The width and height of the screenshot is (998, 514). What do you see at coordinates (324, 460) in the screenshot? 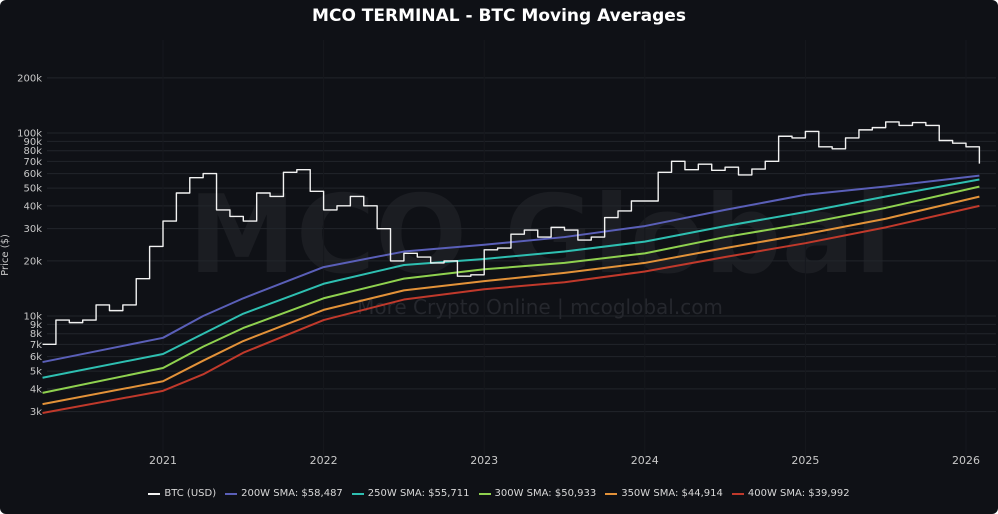
I see `x-tick-label: 2022` at bounding box center [324, 460].